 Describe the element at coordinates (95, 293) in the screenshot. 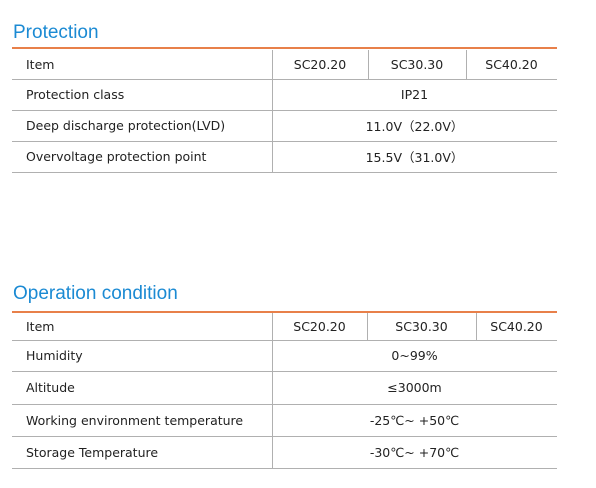

I see `section-title: Operation condition` at that location.